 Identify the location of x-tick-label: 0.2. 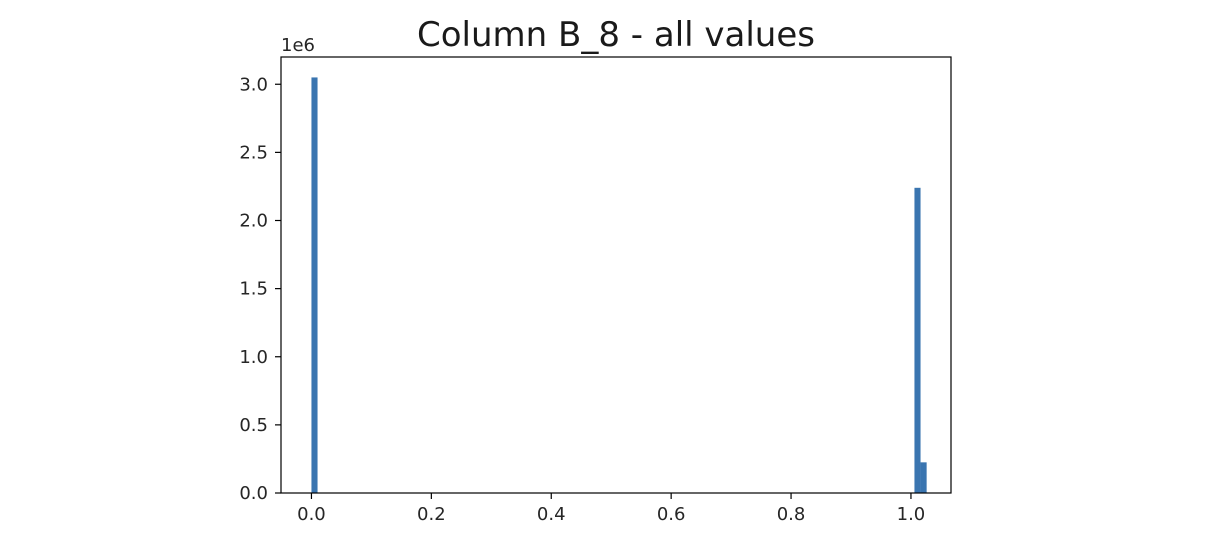
(431, 514).